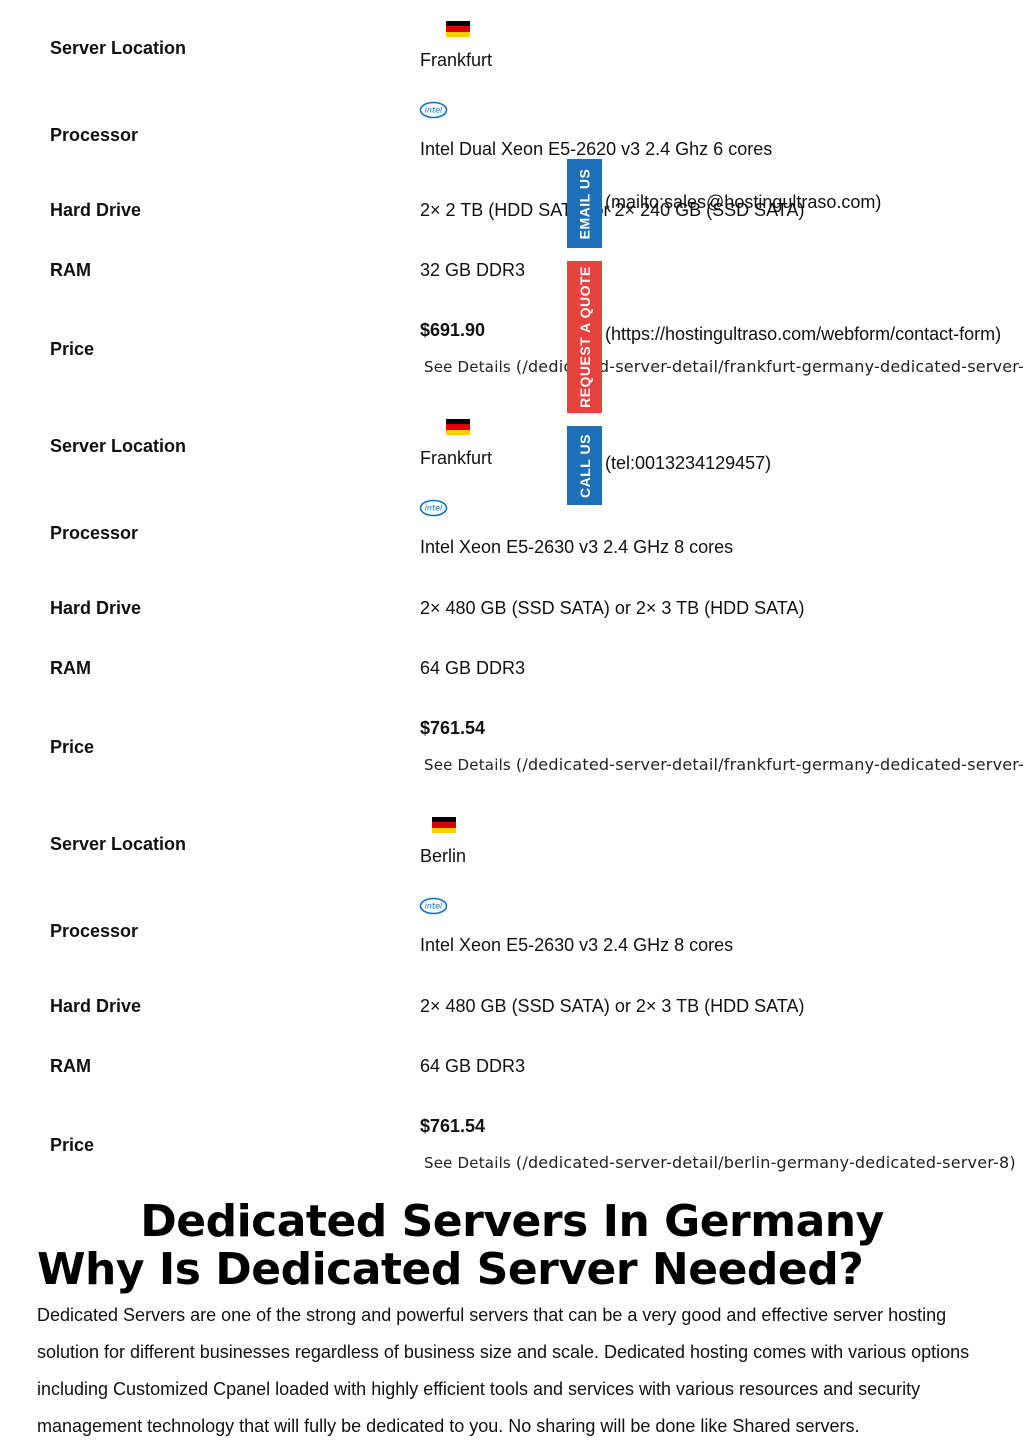 This screenshot has height=1449, width=1024. Describe the element at coordinates (512, 1221) in the screenshot. I see `section-title: Dedicated Servers In Germany` at that location.